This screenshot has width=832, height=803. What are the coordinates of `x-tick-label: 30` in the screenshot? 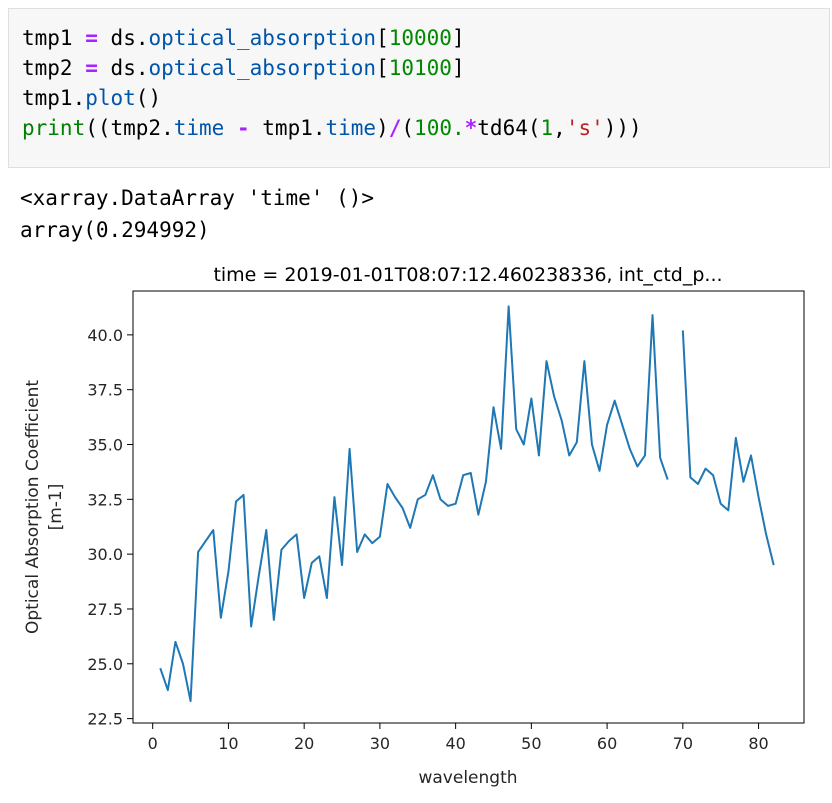 It's located at (380, 743).